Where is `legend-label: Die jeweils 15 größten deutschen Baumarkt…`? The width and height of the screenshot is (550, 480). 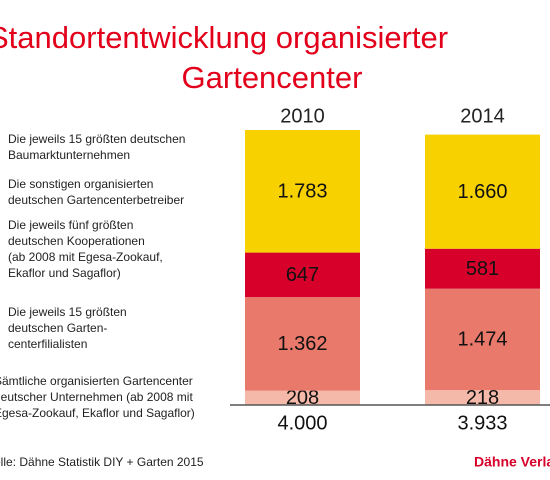
legend-label: Die jeweils 15 größten deutschen Baumarkt… is located at coordinates (96, 147).